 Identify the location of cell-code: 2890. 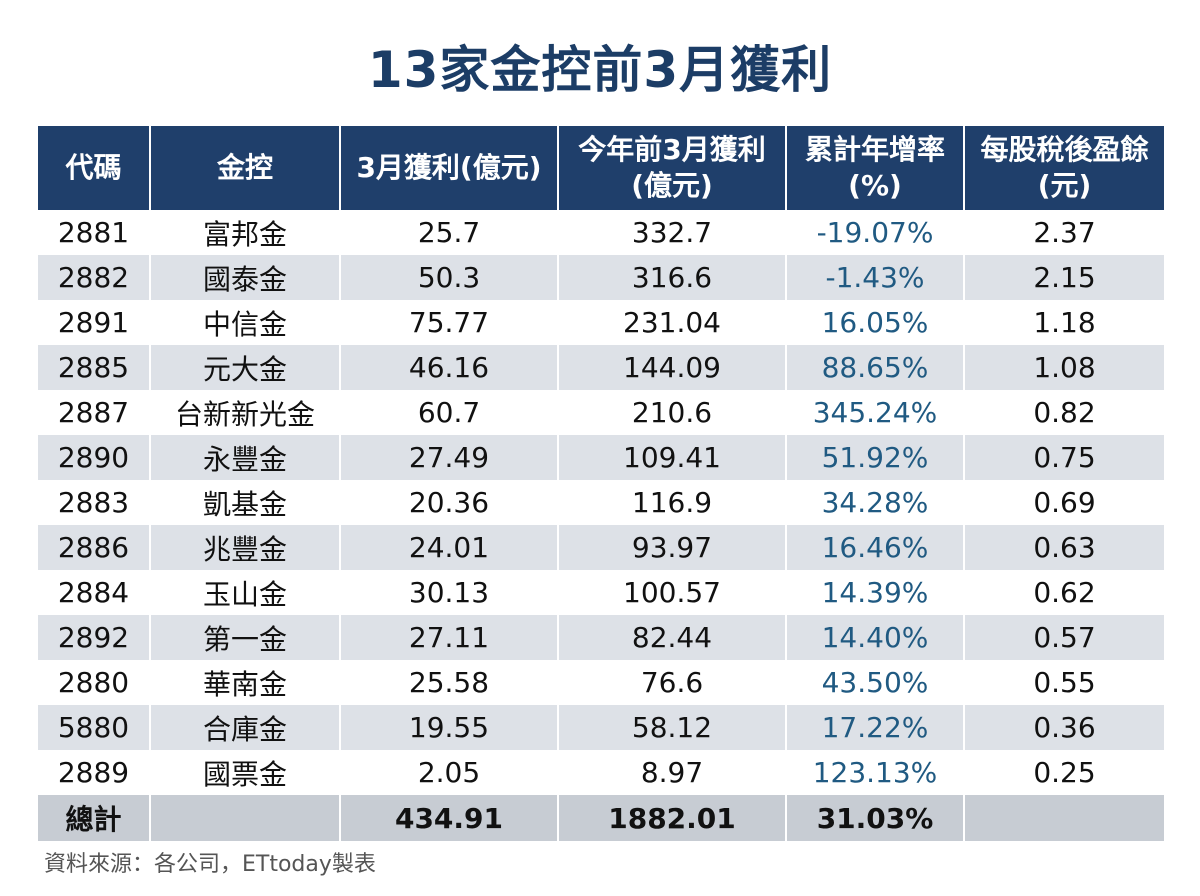
(94, 457).